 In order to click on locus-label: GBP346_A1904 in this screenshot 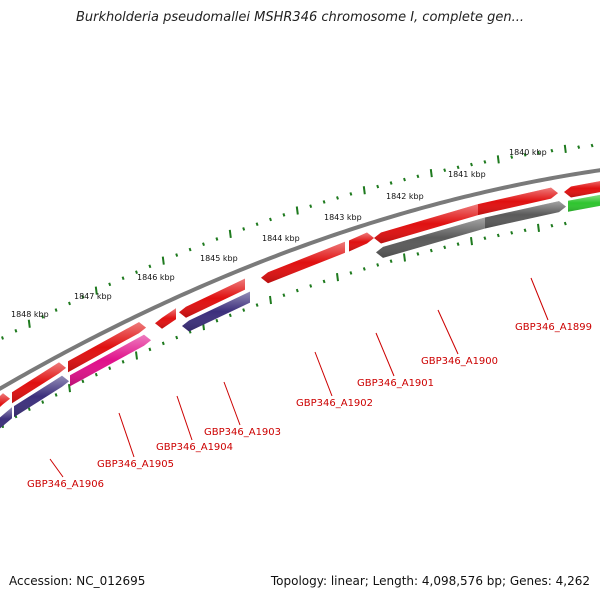, I will do `click(194, 447)`.